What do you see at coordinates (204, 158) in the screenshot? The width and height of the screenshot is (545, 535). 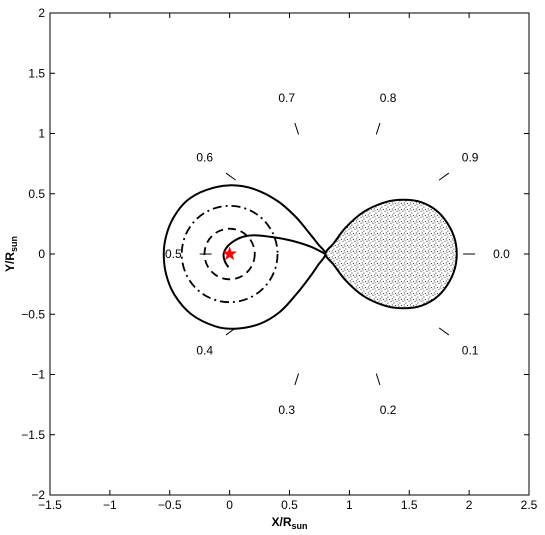 I see `phase-label: 0.6` at bounding box center [204, 158].